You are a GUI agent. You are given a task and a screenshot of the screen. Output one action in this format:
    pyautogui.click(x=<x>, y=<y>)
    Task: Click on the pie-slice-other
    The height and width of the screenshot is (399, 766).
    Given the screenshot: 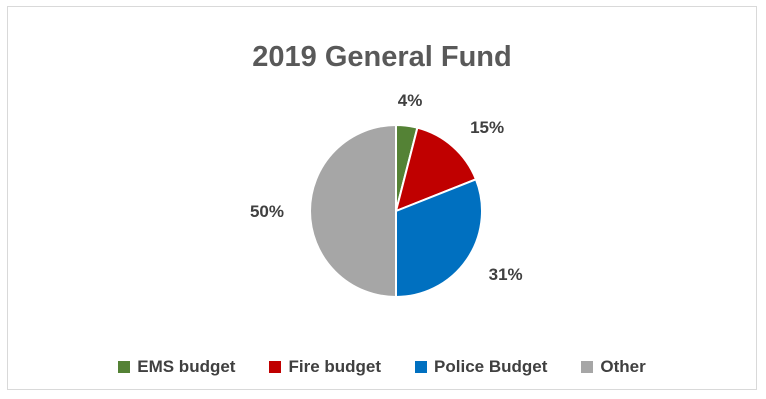 What is the action you would take?
    pyautogui.click(x=353, y=211)
    